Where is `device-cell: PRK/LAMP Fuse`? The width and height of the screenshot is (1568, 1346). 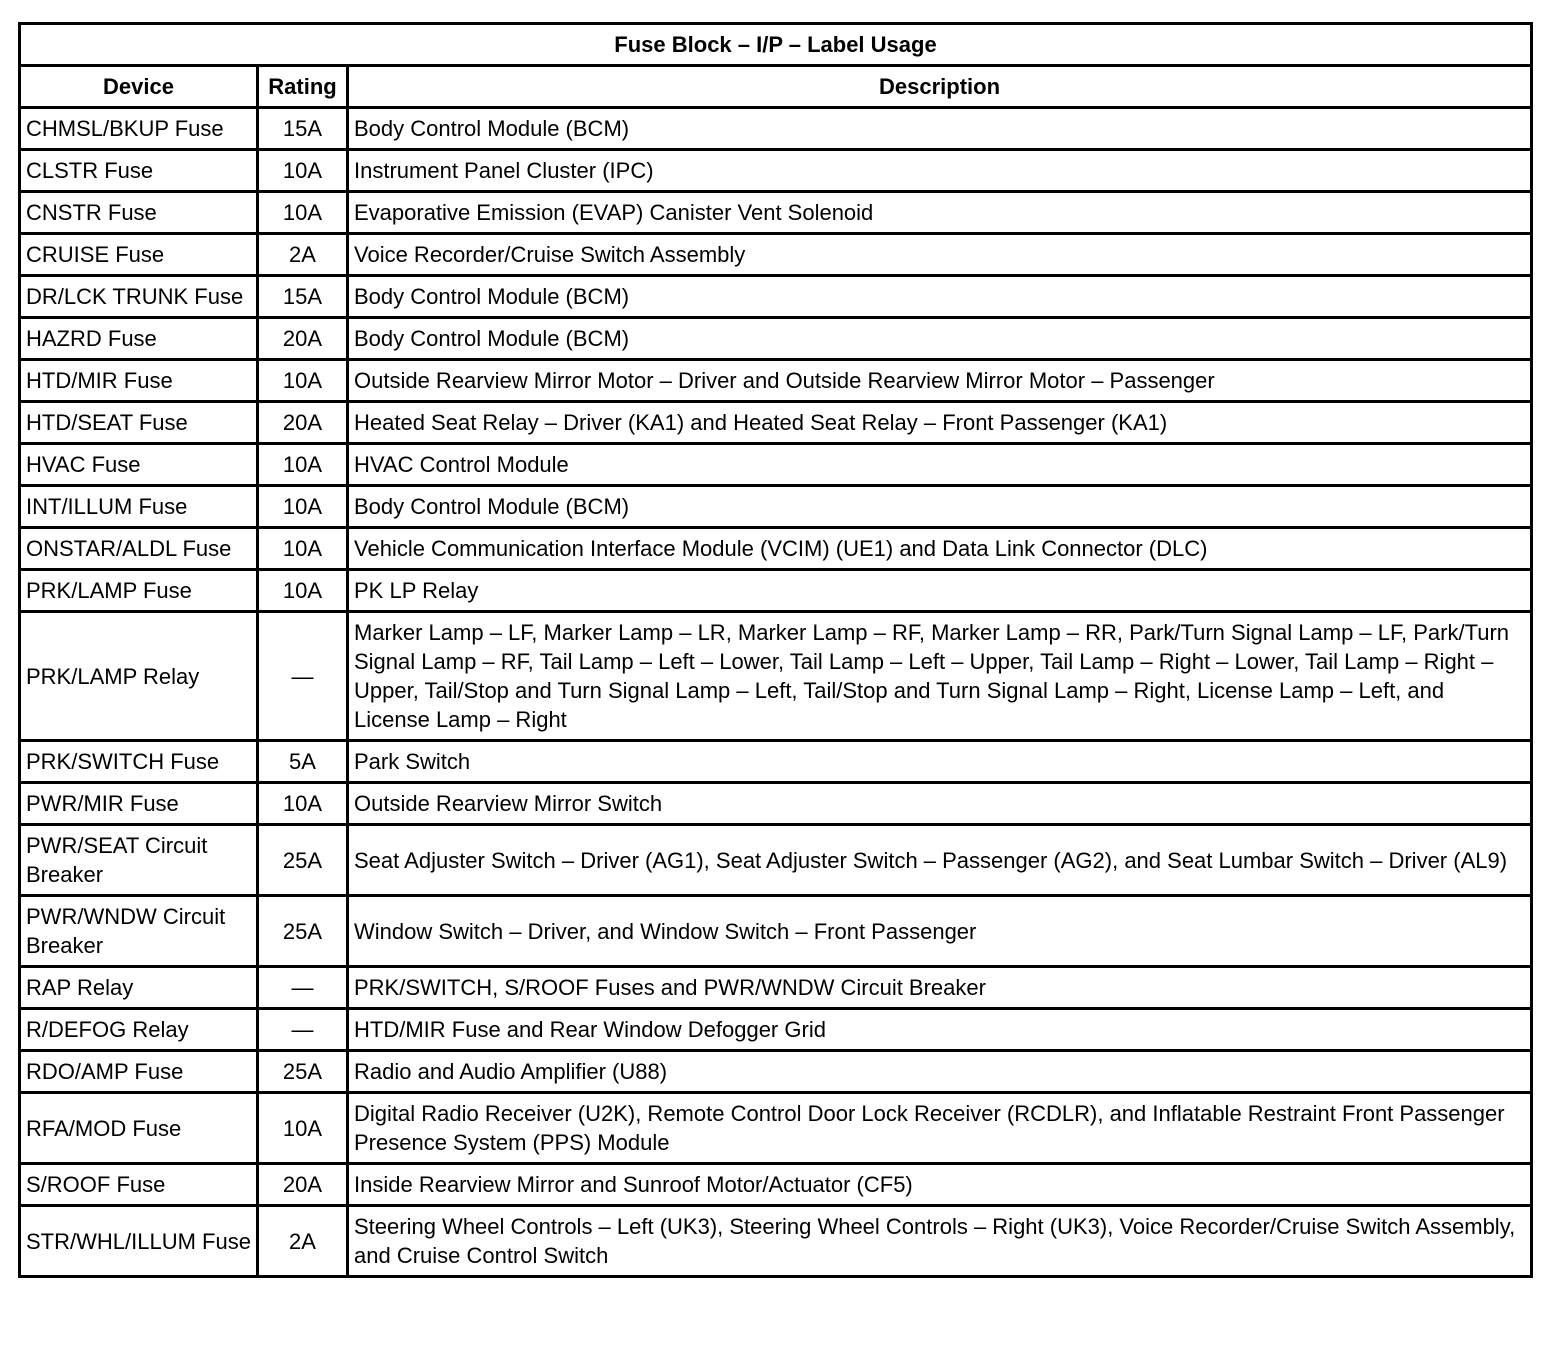 device-cell: PRK/LAMP Fuse is located at coordinates (138, 590).